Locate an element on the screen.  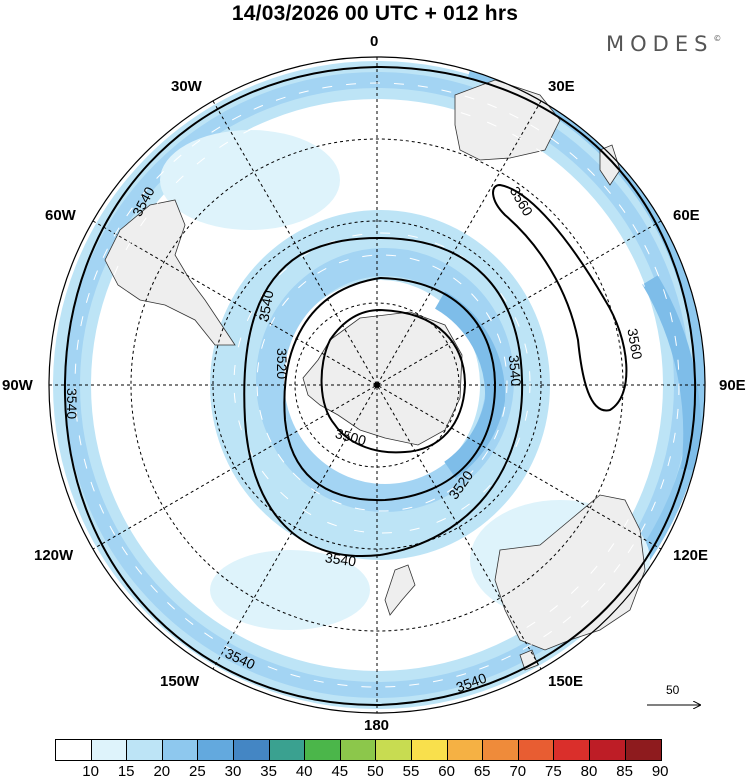
colorbar-tick-label: 20 is located at coordinates (162, 771).